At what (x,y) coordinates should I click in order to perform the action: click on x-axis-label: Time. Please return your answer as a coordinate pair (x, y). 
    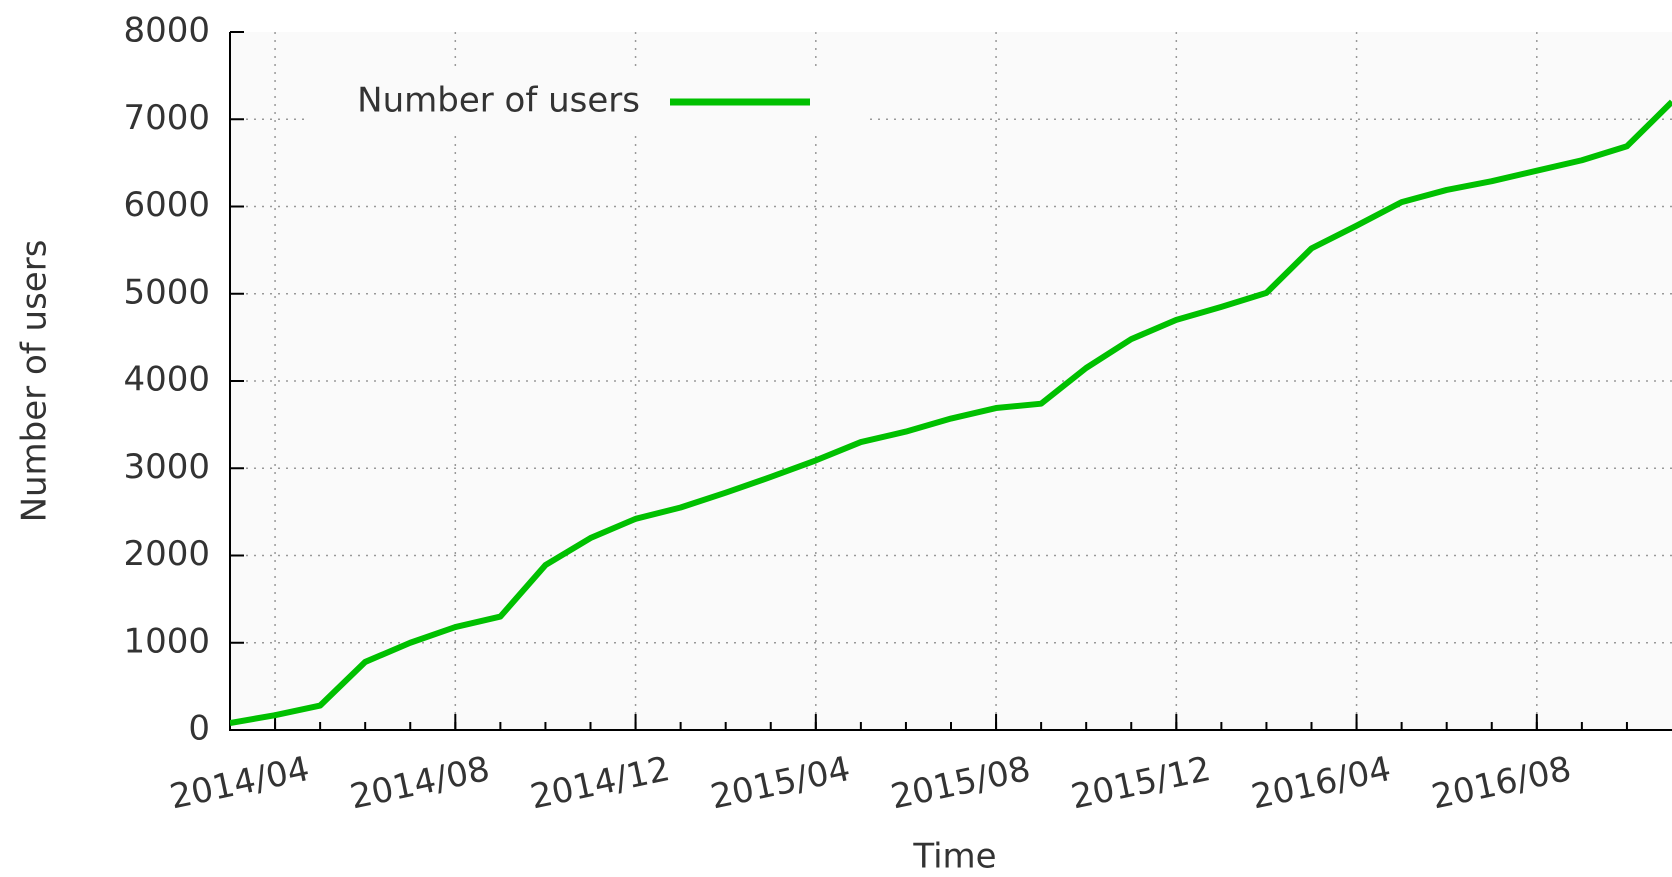
    Looking at the image, I should click on (954, 857).